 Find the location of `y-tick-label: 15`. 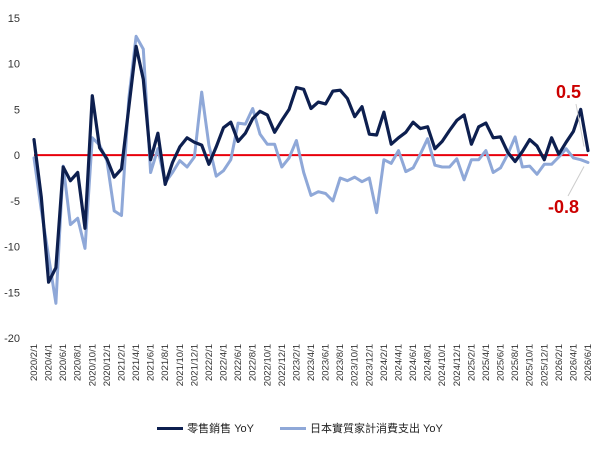

y-tick-label: 15 is located at coordinates (14, 19).